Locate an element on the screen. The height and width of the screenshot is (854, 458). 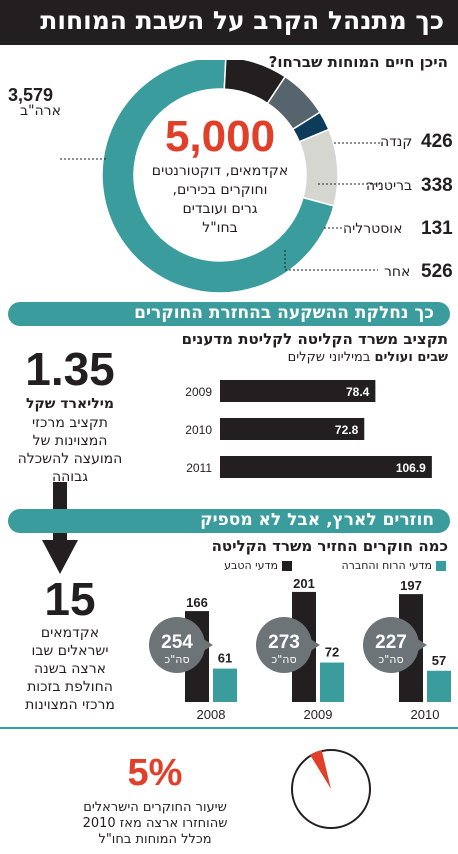
usa-value: 3,579 is located at coordinates (31, 95).